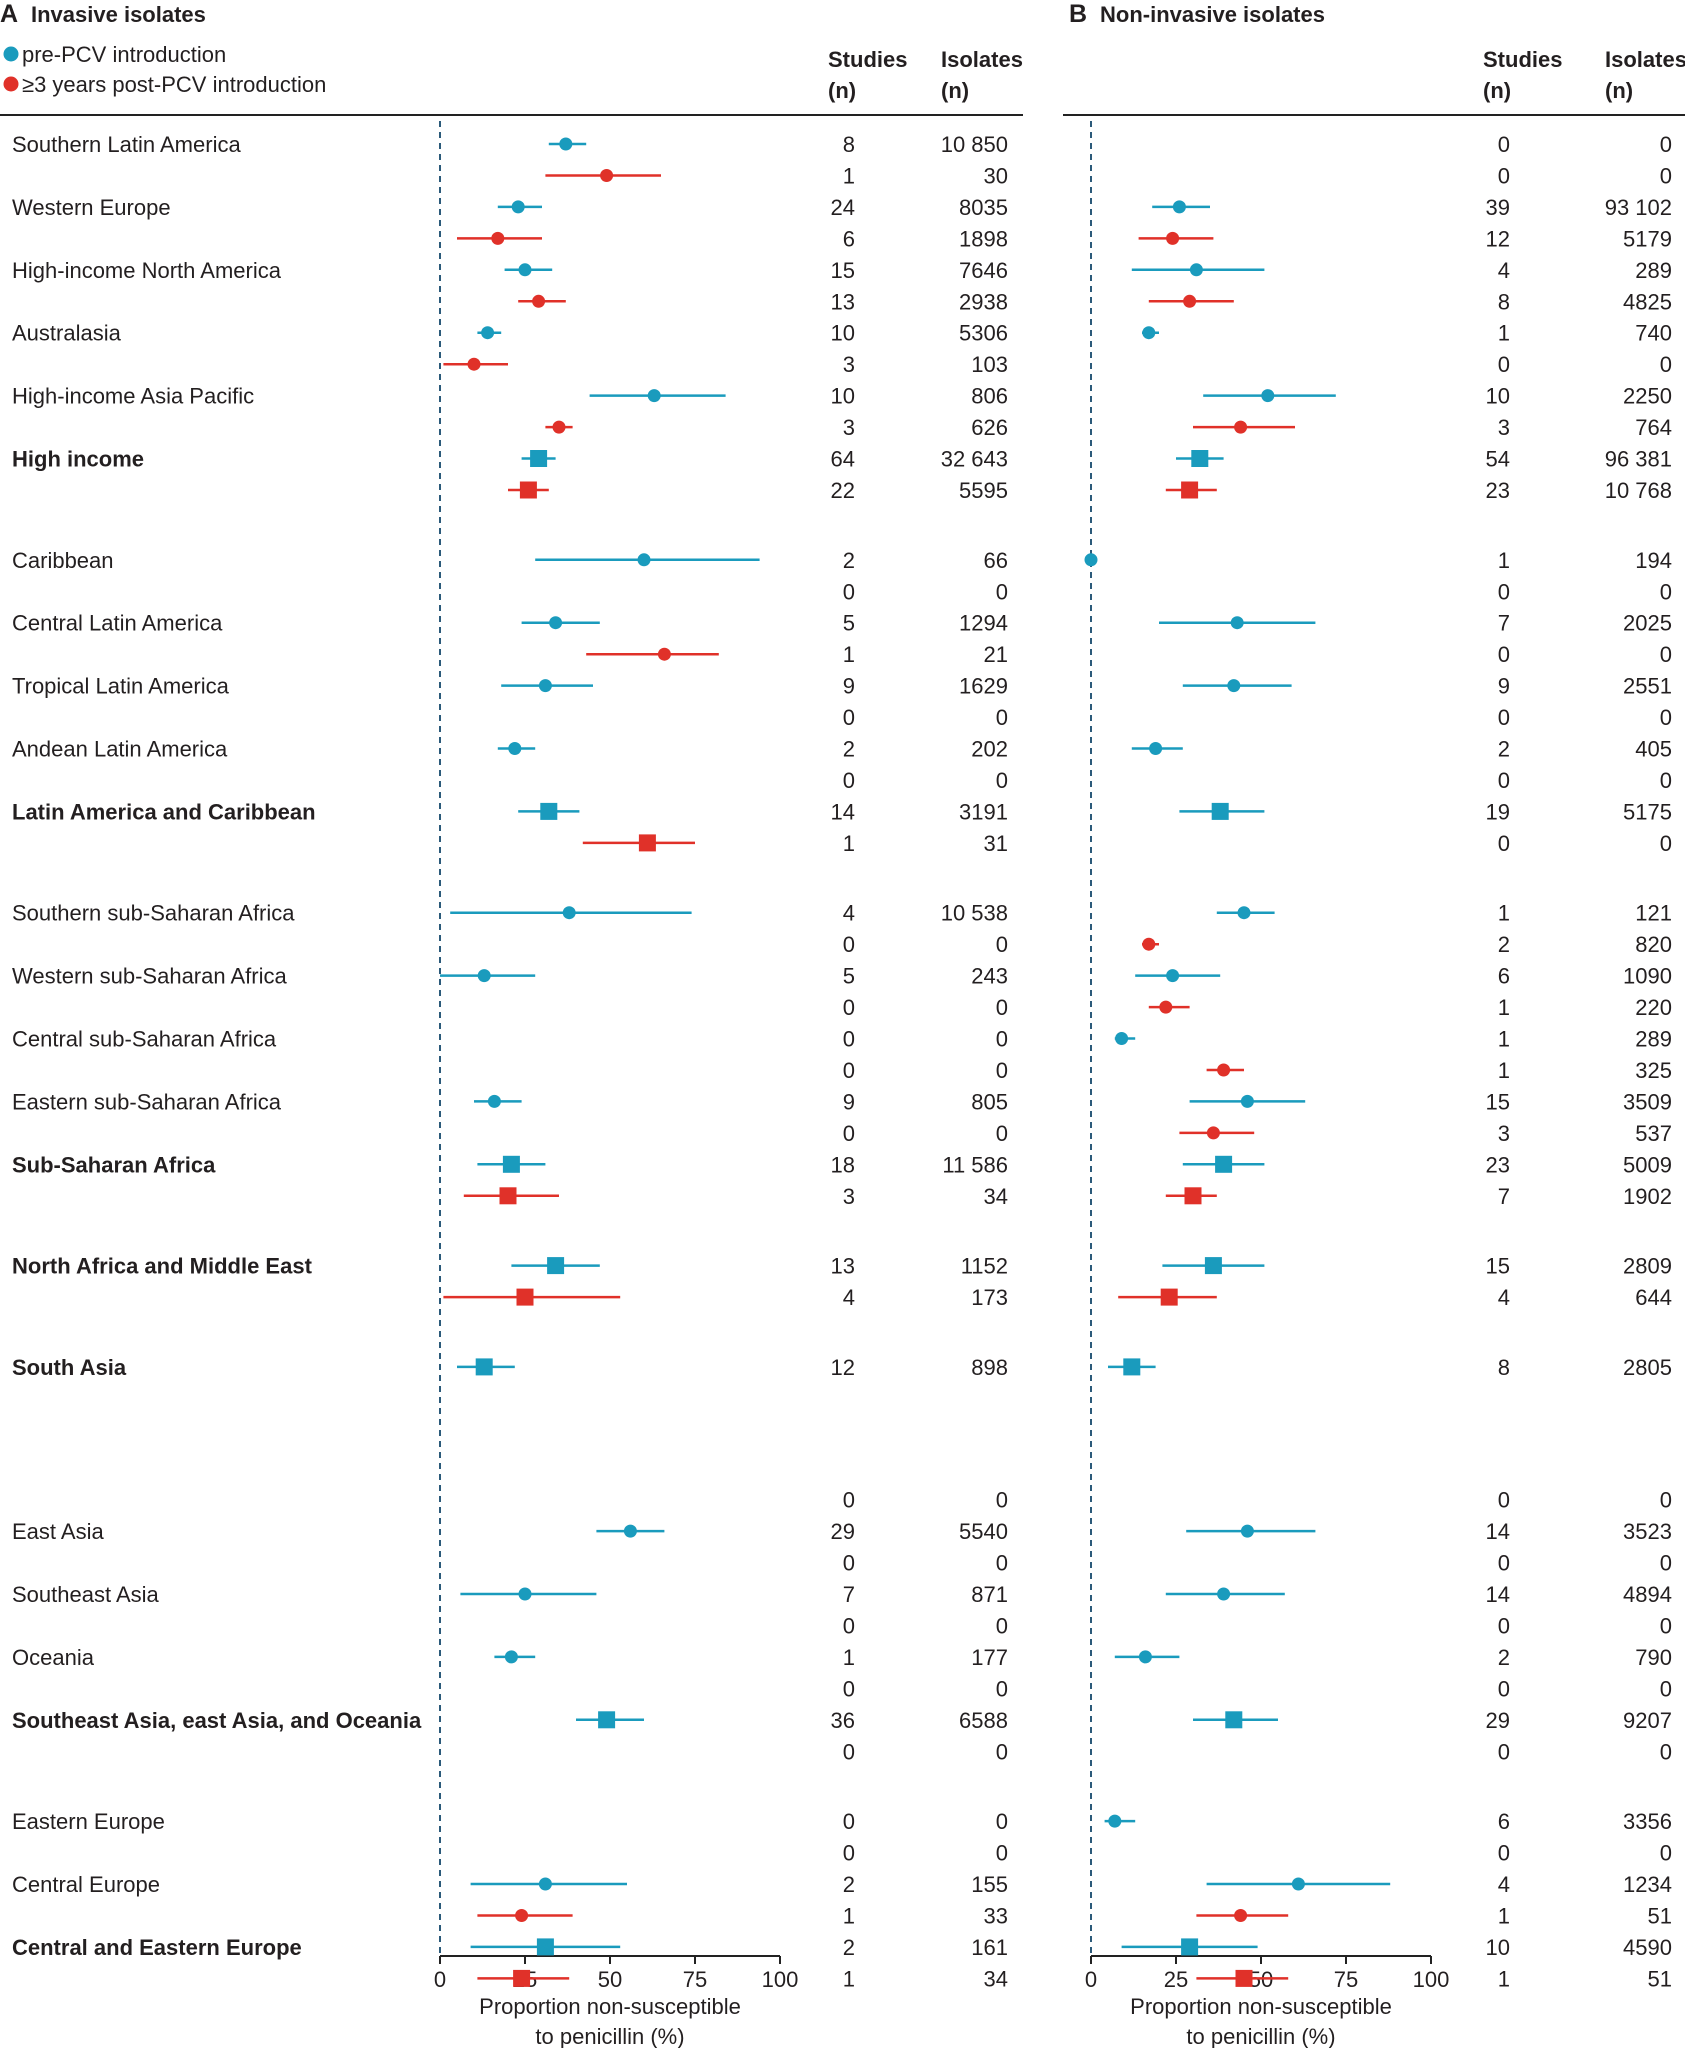  I want to click on region-label: Western Europe, so click(91, 207).